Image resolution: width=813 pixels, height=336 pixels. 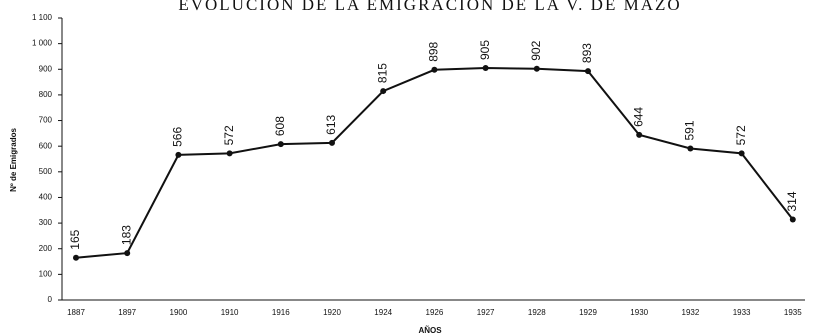 What do you see at coordinates (46, 197) in the screenshot?
I see `y-tick-label: 400` at bounding box center [46, 197].